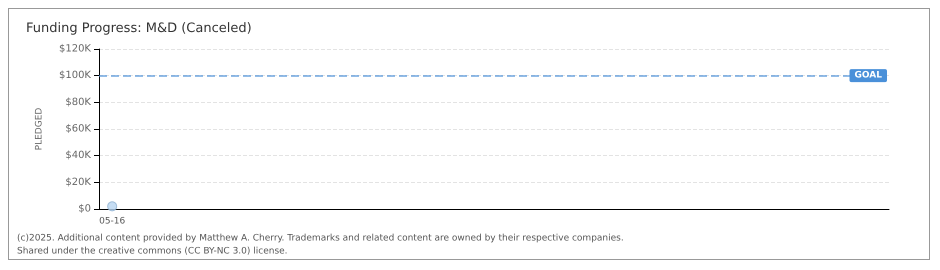 The height and width of the screenshot is (270, 940). What do you see at coordinates (152, 251) in the screenshot?
I see `text: Shared under the creative commons (CC BY-NC 3.0) license.` at bounding box center [152, 251].